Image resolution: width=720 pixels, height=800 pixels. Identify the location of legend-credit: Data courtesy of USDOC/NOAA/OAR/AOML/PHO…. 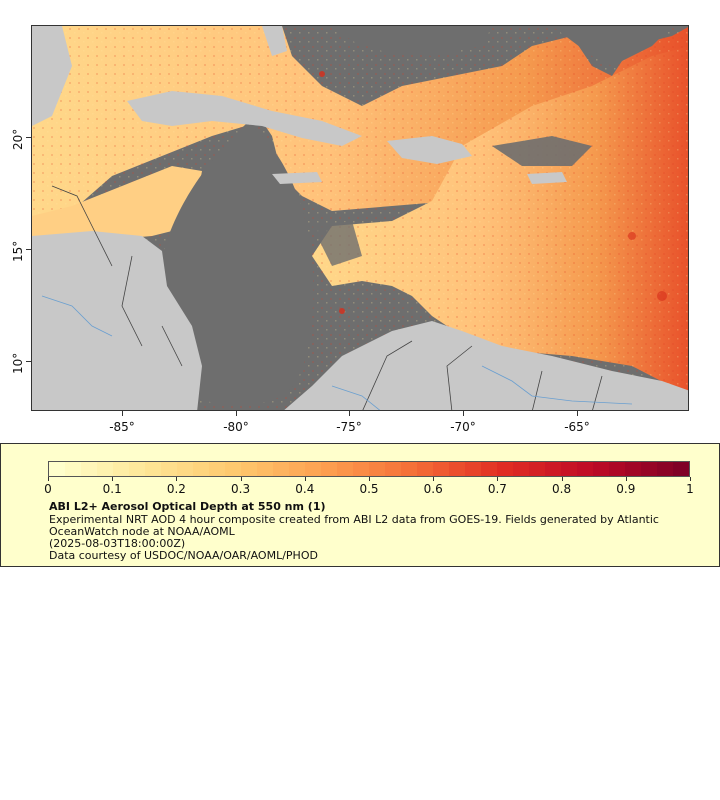
(183, 555).